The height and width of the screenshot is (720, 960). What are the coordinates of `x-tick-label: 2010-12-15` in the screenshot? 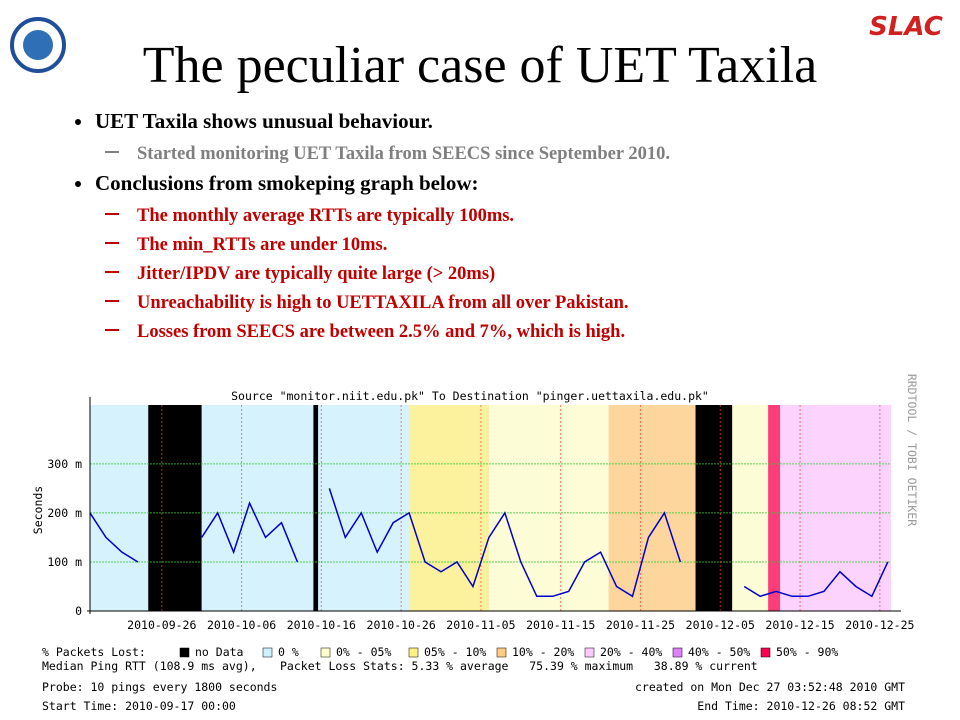 It's located at (799, 625).